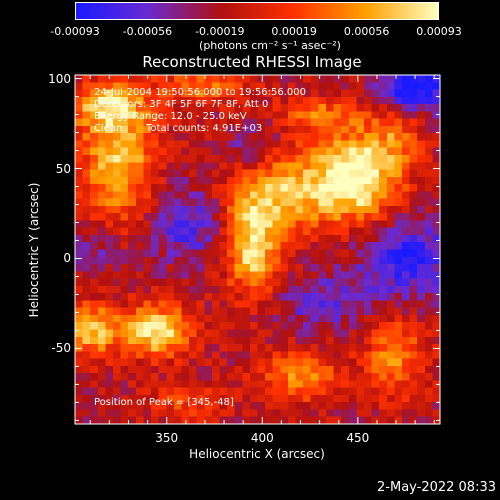 This screenshot has height=500, width=500. Describe the element at coordinates (63, 168) in the screenshot. I see `y-tick-label: 50` at that location.